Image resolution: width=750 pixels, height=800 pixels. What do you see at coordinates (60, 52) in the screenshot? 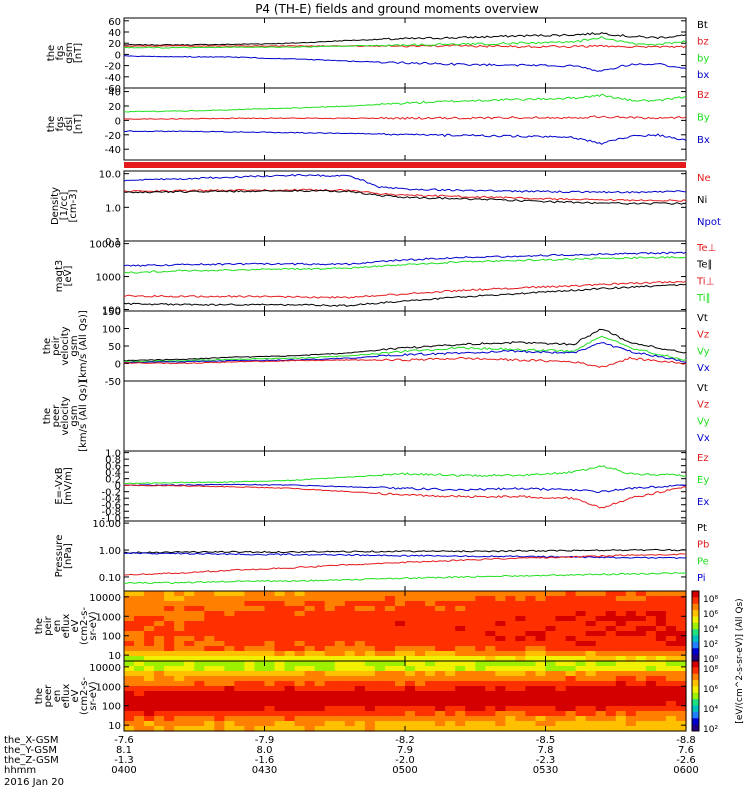
I see `y-axis-label: fgs` at bounding box center [60, 52].